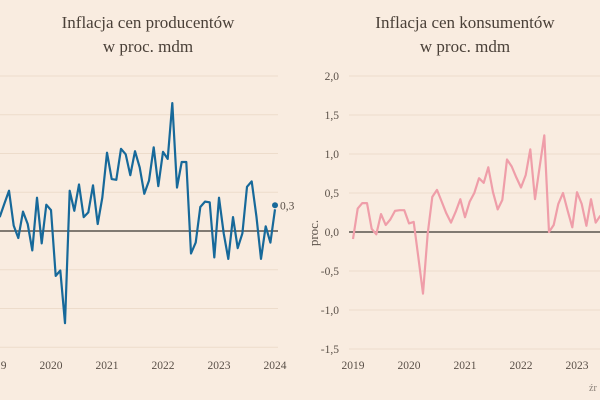 The image size is (600, 400). I want to click on last-value-marker, so click(275, 205).